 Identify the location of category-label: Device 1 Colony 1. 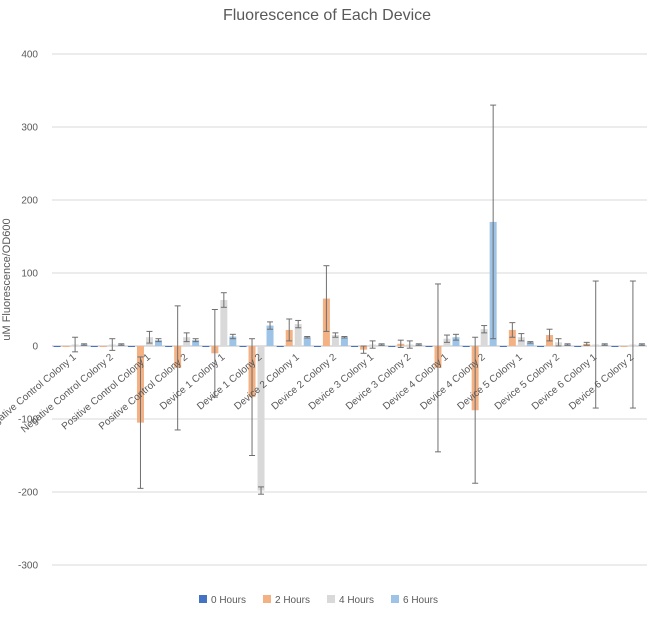
(193, 382).